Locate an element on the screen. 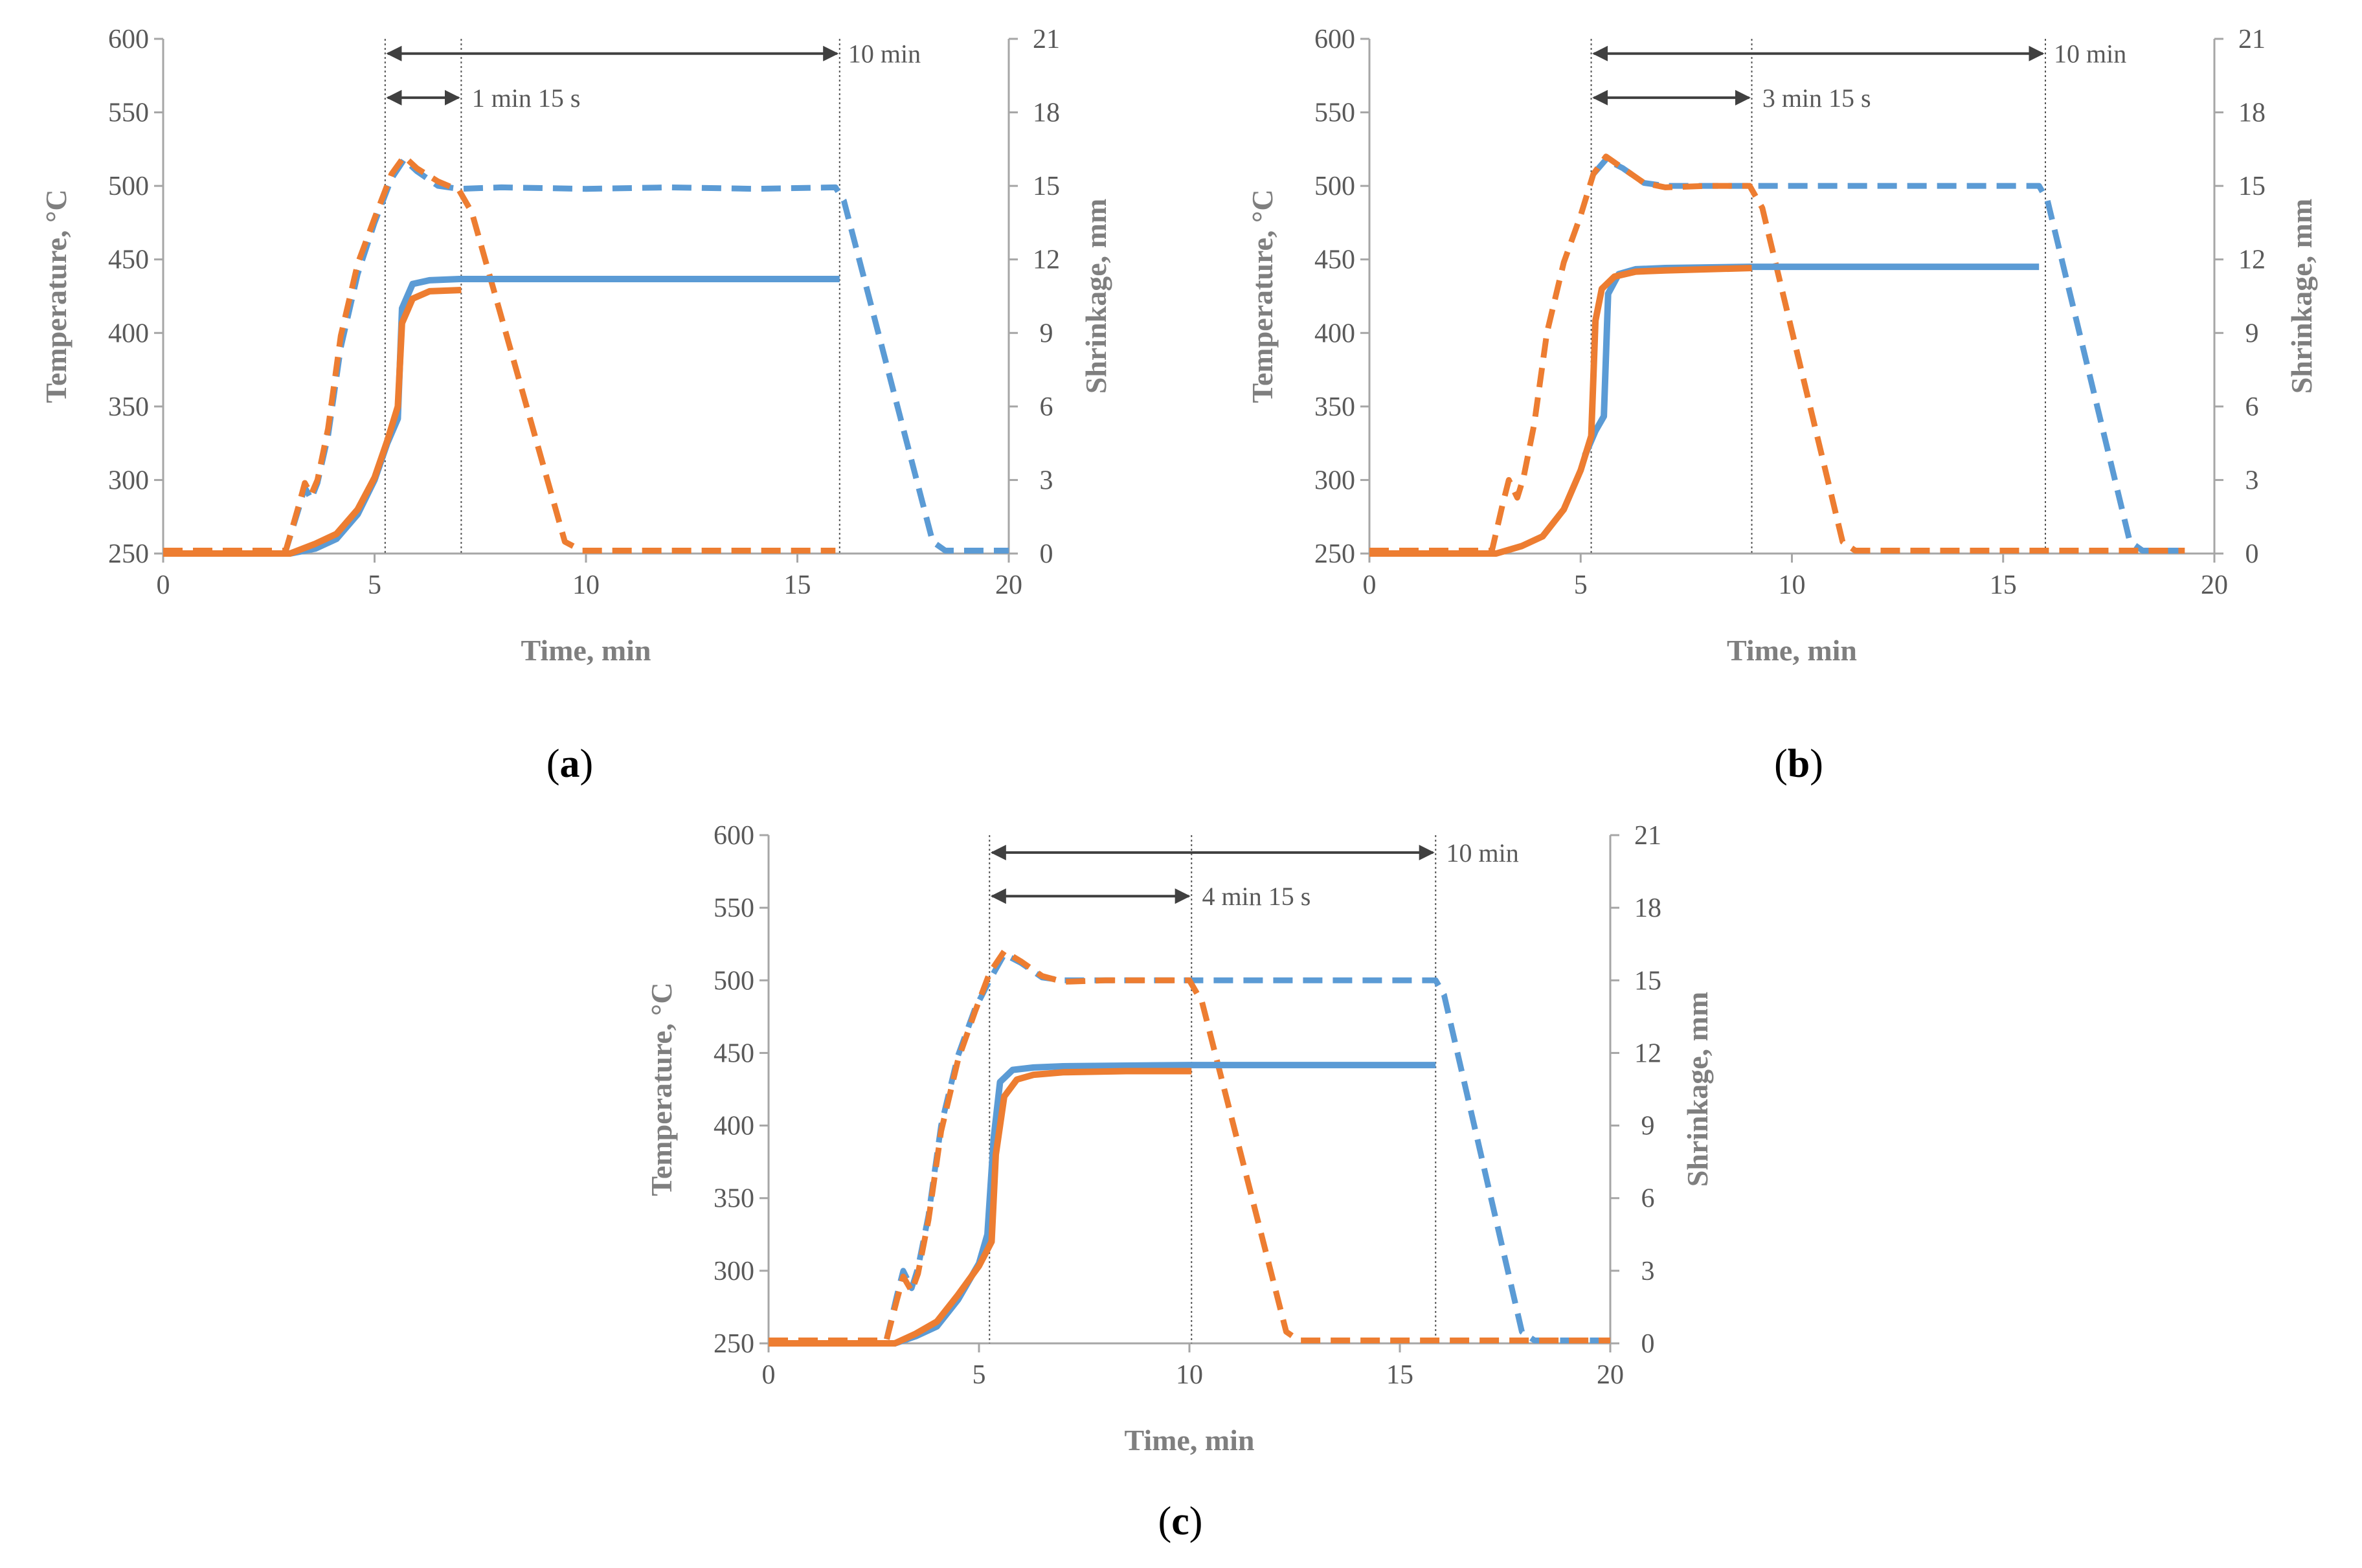 The width and height of the screenshot is (2362, 1568). caption-letter: c is located at coordinates (1180, 1521).